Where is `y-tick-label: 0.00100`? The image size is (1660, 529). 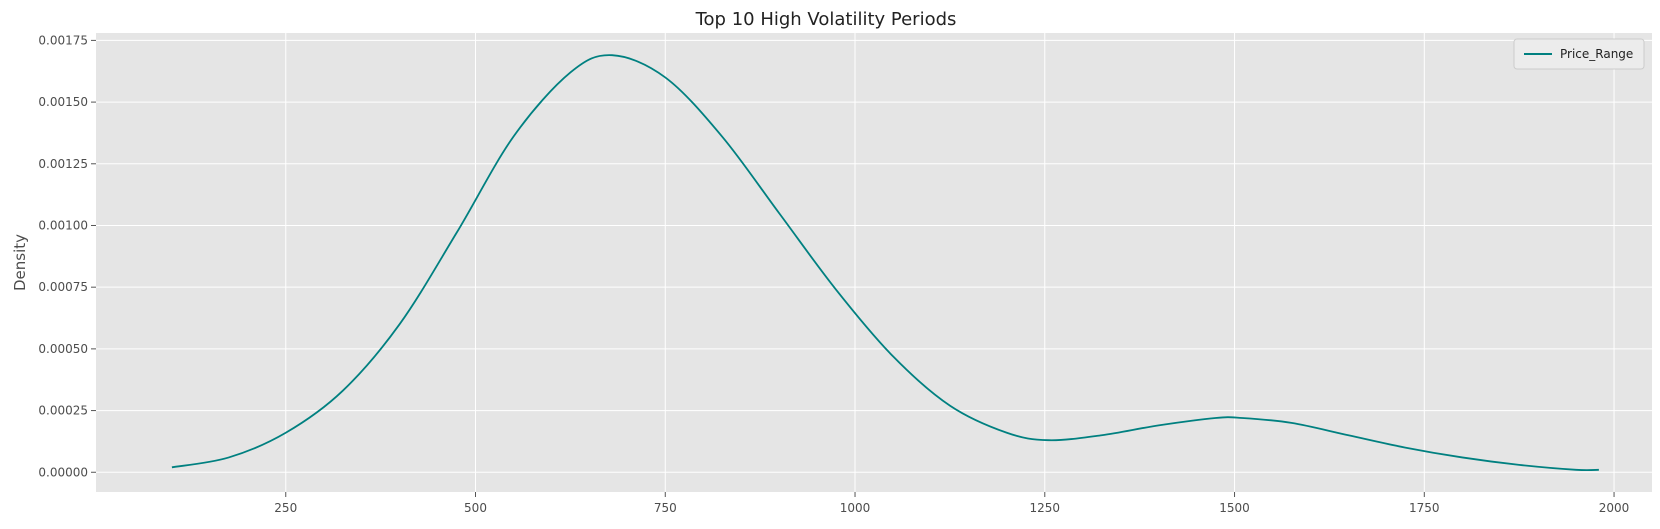 y-tick-label: 0.00100 is located at coordinates (63, 225).